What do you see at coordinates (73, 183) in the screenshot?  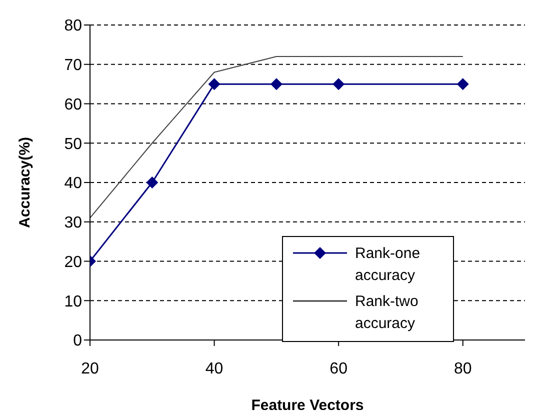 I see `y-tick-label: 40` at bounding box center [73, 183].